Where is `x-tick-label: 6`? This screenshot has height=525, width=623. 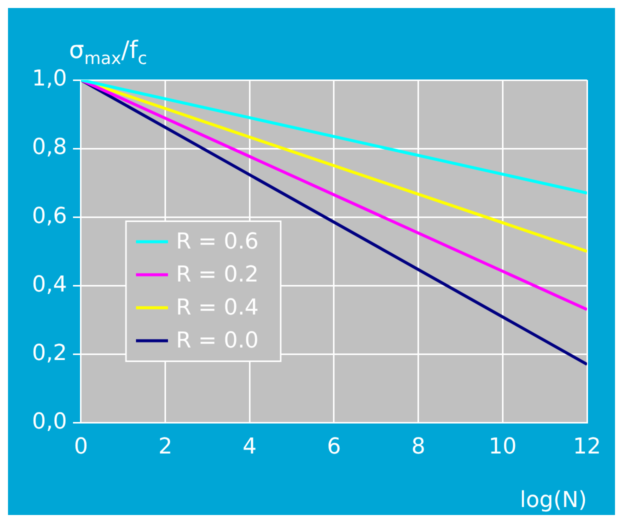
x-tick-label: 6 is located at coordinates (333, 447).